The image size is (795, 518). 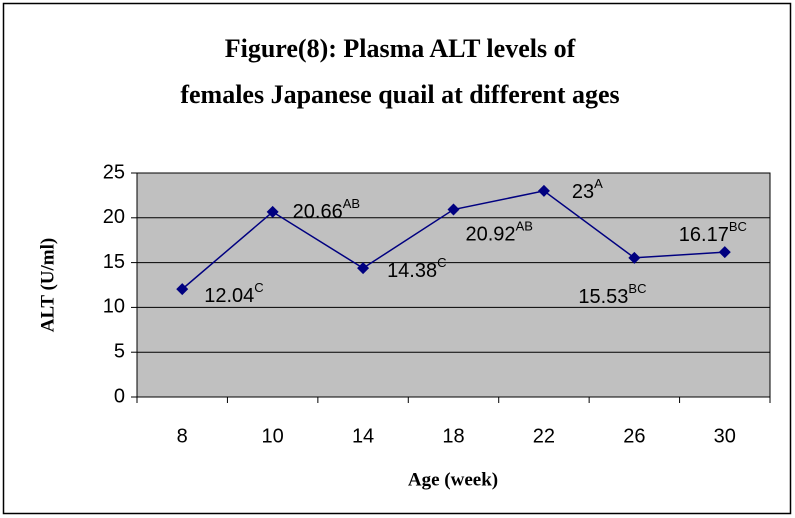 I want to click on y-tick-label: 5, so click(x=119, y=351).